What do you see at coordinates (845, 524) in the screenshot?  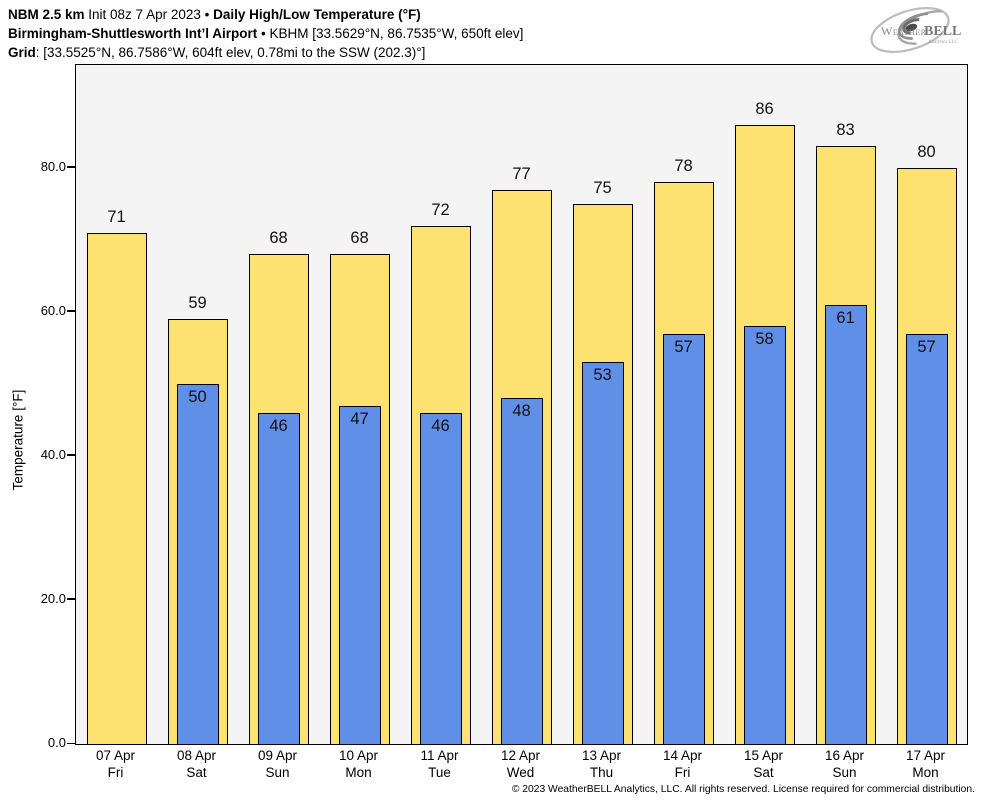 I see `low-bar-16-apr: 61` at bounding box center [845, 524].